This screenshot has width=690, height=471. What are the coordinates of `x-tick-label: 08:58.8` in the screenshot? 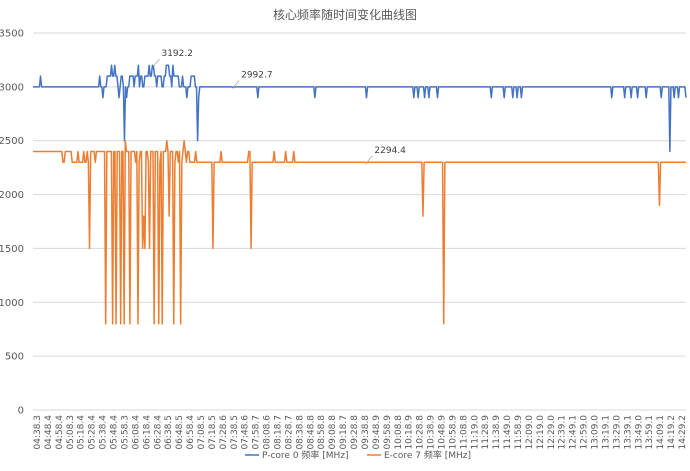 It's located at (322, 432).